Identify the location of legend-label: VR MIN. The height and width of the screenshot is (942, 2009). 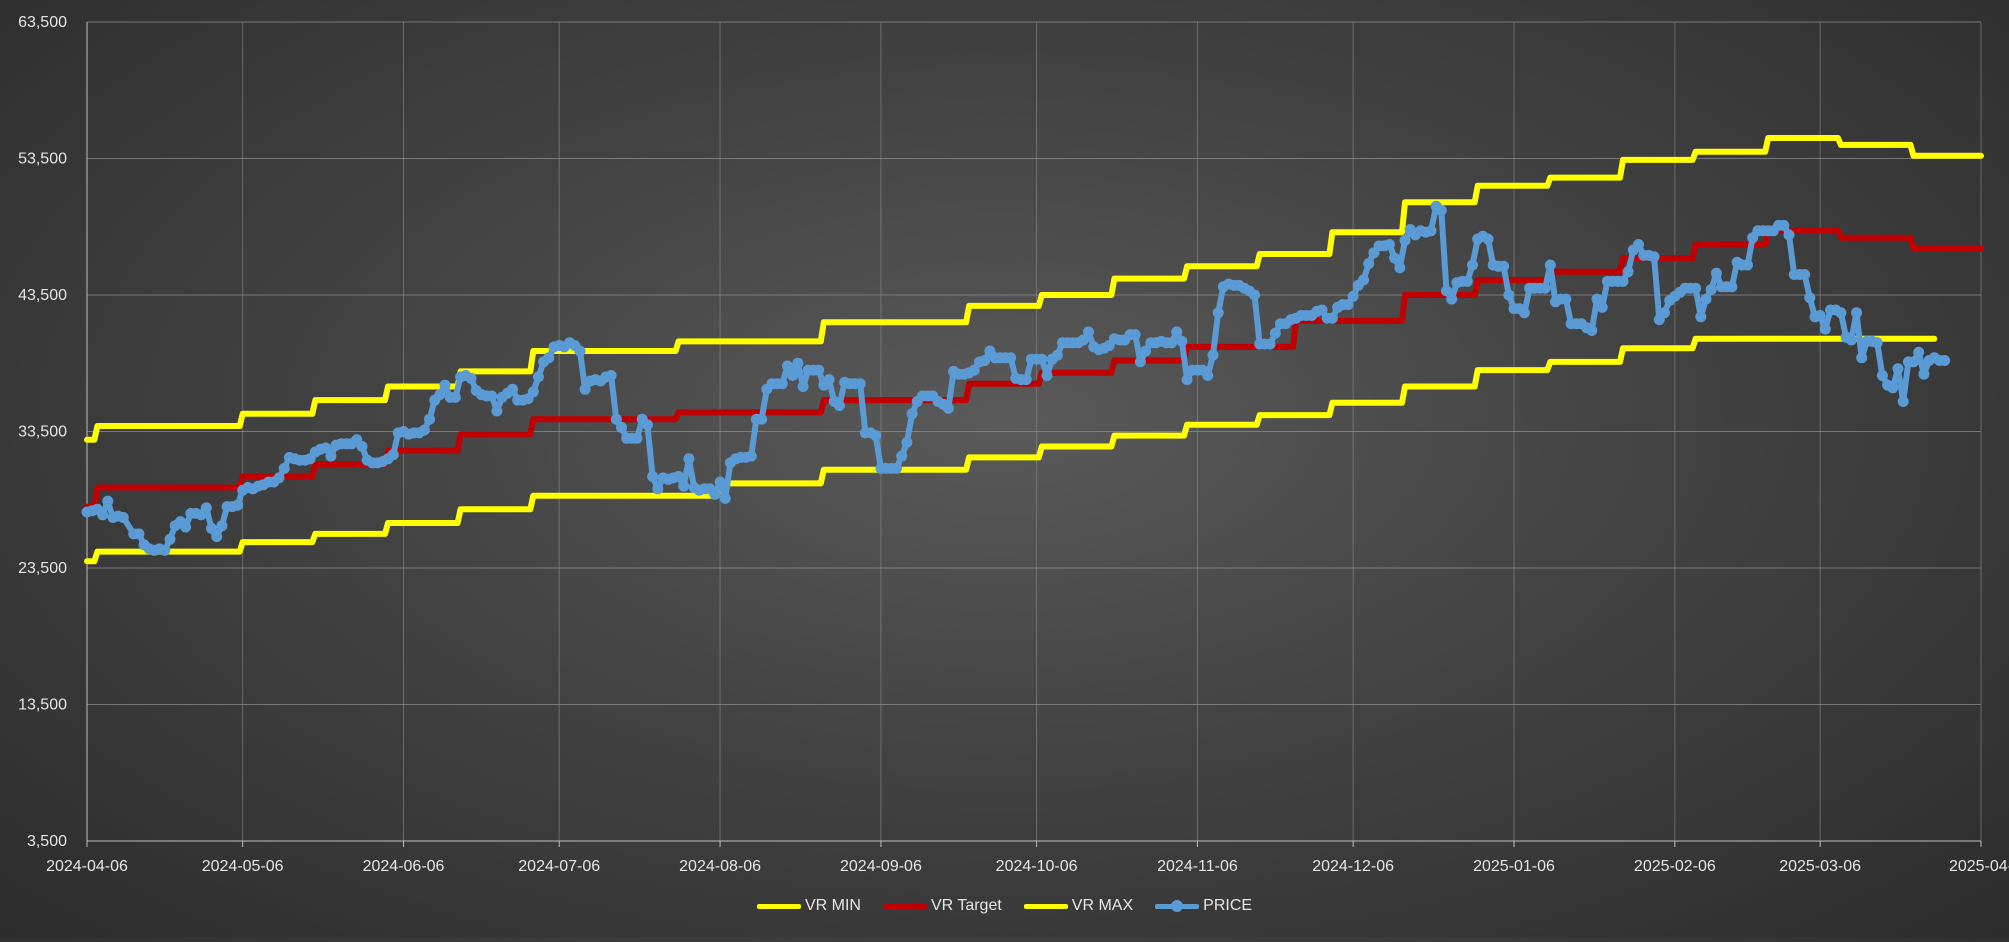
(832, 905).